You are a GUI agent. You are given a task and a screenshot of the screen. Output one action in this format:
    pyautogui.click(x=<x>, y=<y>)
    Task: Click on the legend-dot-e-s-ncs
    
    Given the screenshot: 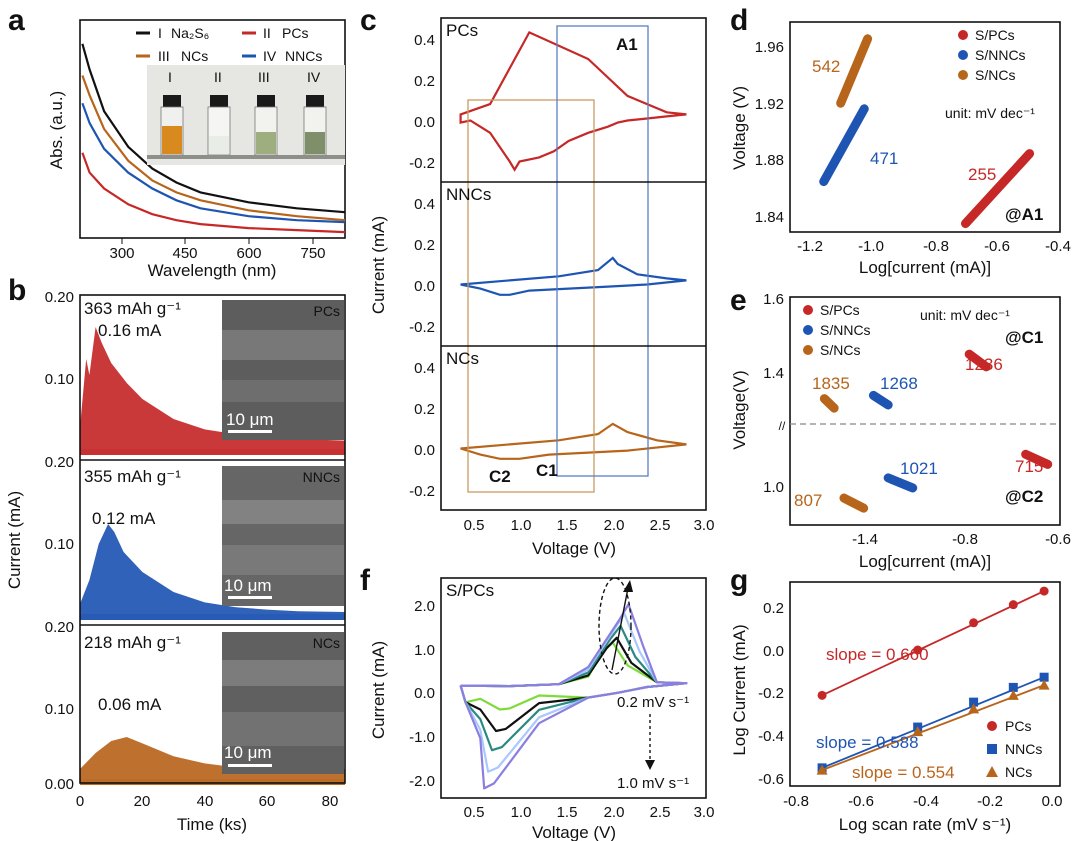 What is the action you would take?
    pyautogui.click(x=808, y=350)
    